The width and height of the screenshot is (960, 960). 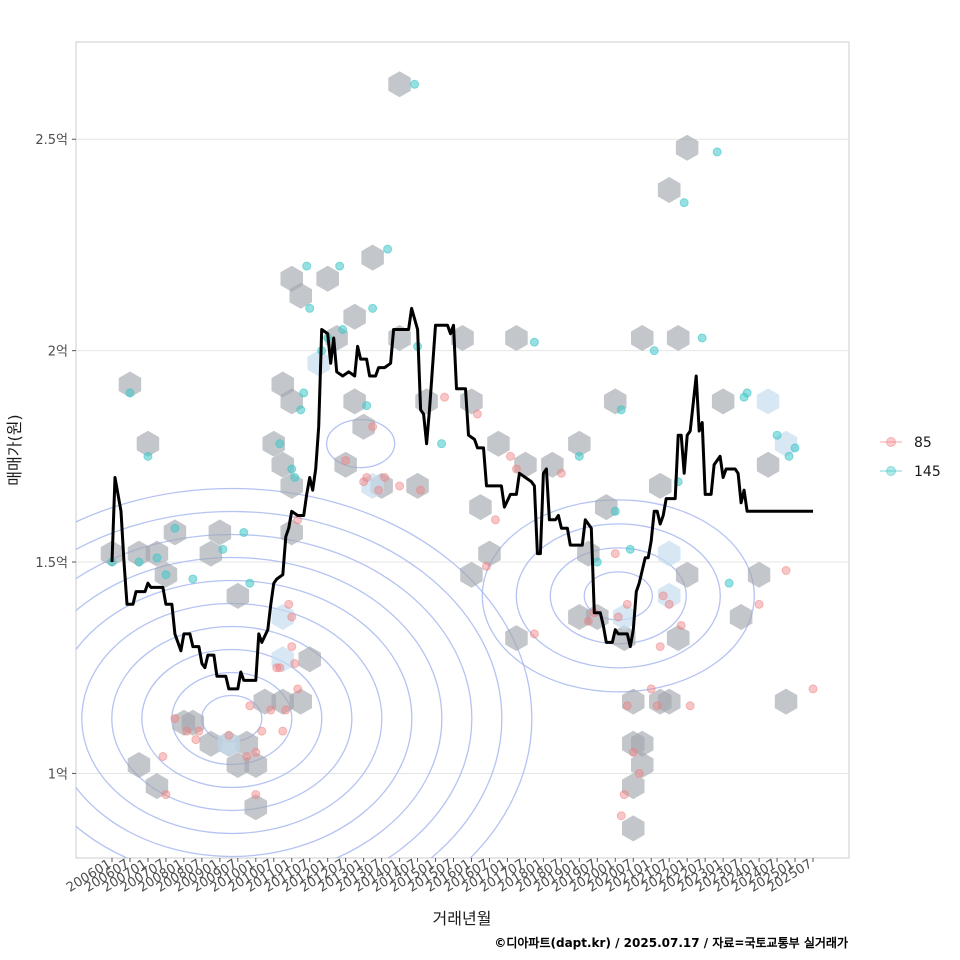 What do you see at coordinates (462, 918) in the screenshot?
I see `x-axis-title: 거래년월` at bounding box center [462, 918].